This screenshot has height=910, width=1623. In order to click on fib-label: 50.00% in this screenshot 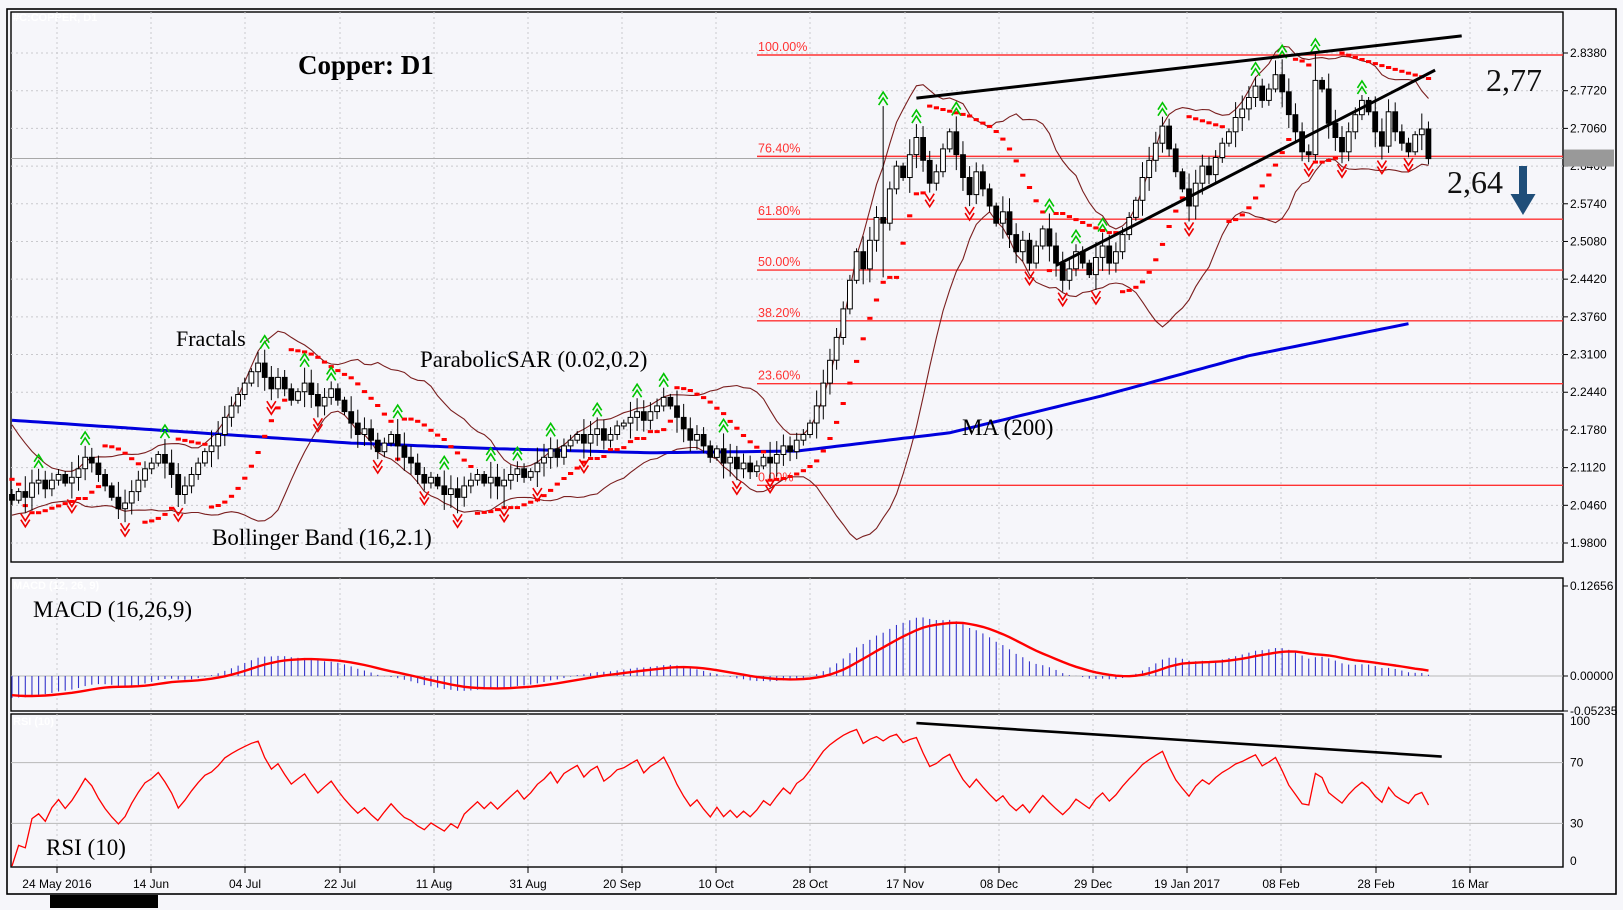, I will do `click(779, 262)`.